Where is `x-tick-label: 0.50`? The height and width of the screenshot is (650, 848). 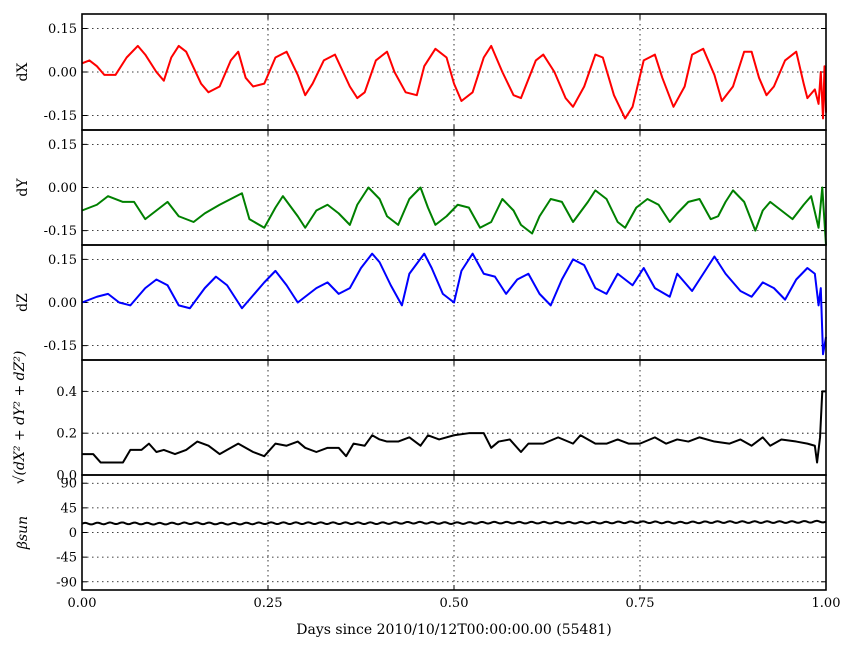 x-tick-label: 0.50 is located at coordinates (454, 603).